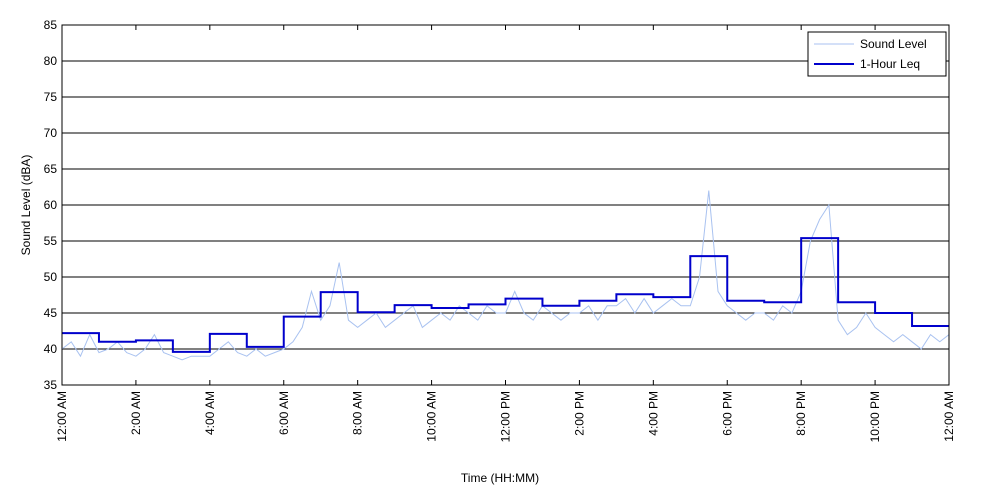 This screenshot has height=500, width=1000. What do you see at coordinates (51, 205) in the screenshot?
I see `y-tick-label: 60` at bounding box center [51, 205].